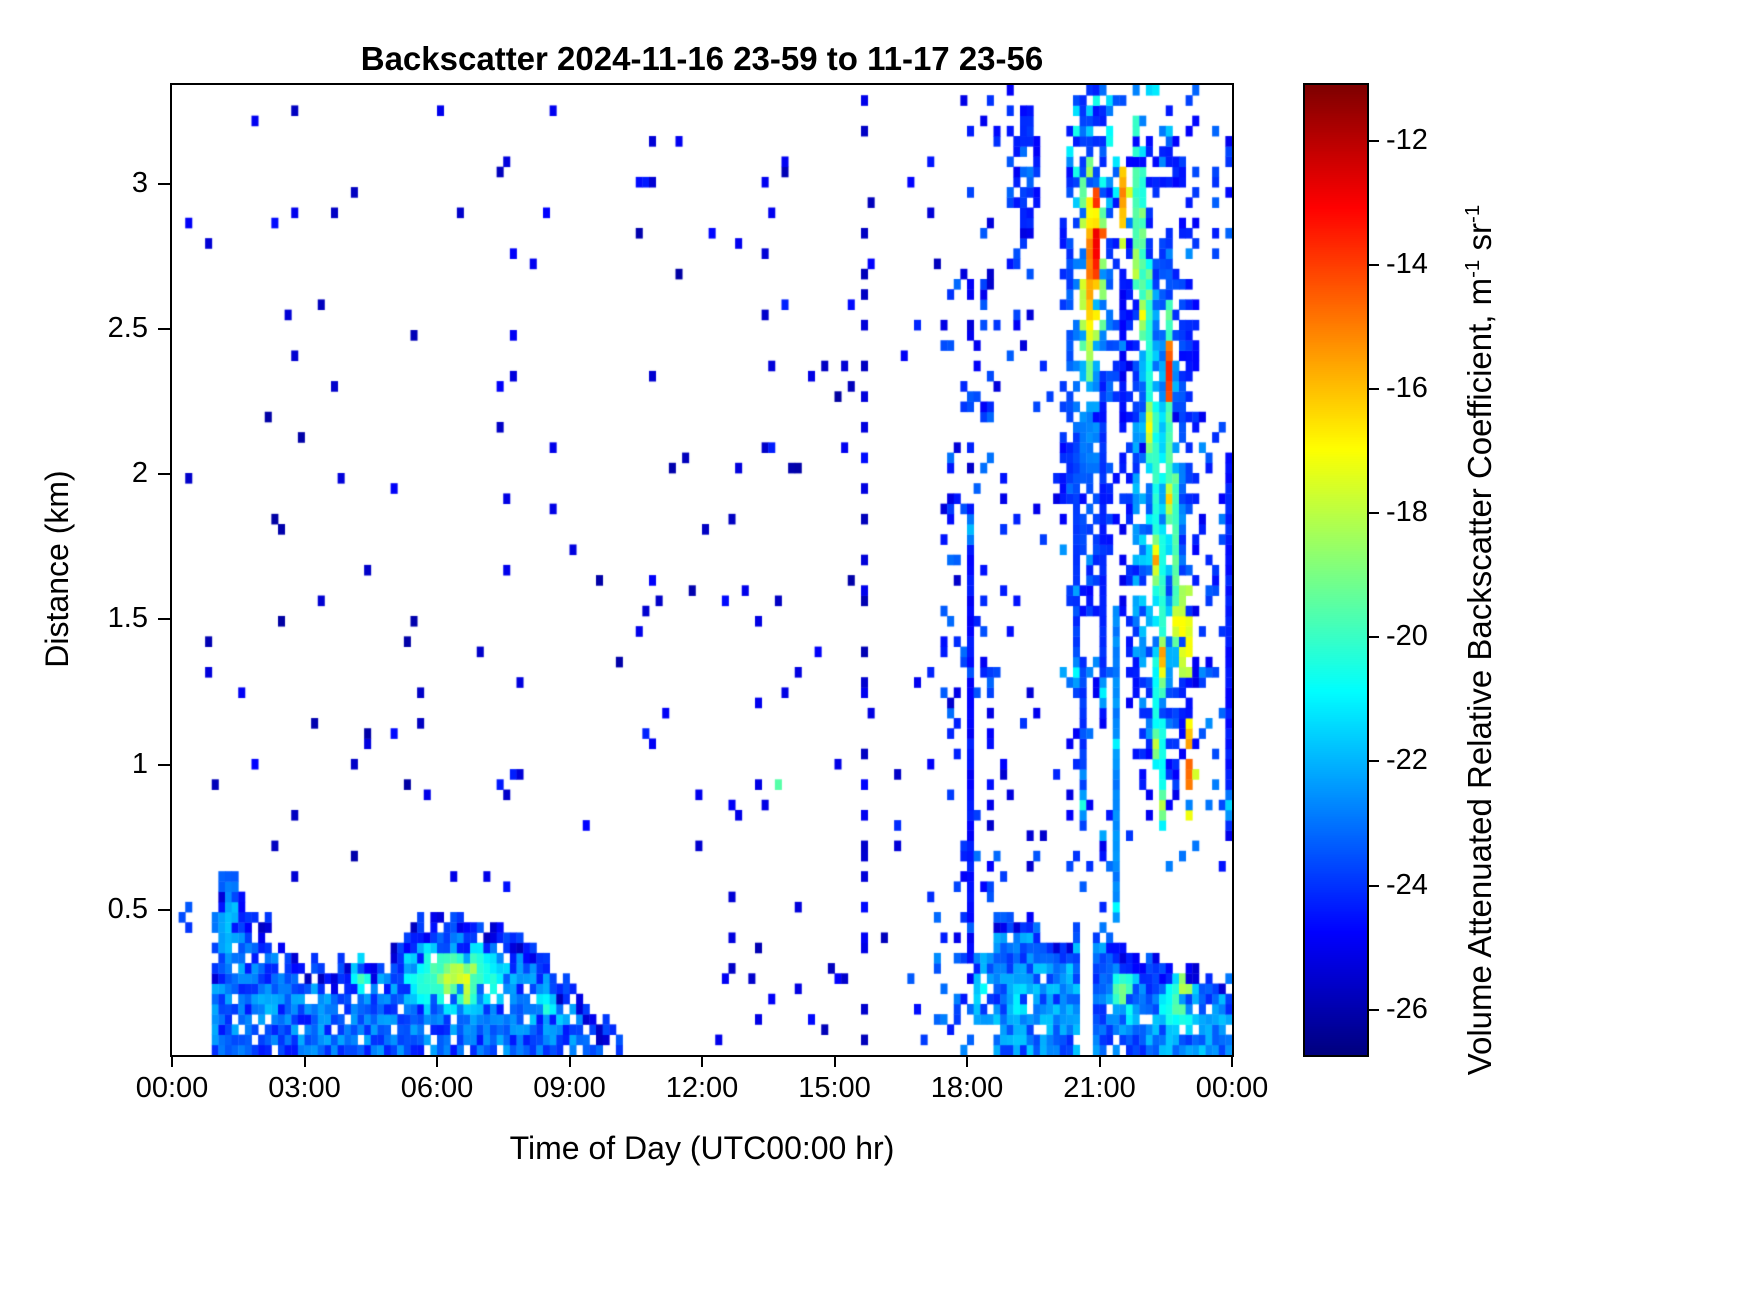 The width and height of the screenshot is (1750, 1313). What do you see at coordinates (127, 618) in the screenshot?
I see `y-tick-label: 1.5` at bounding box center [127, 618].